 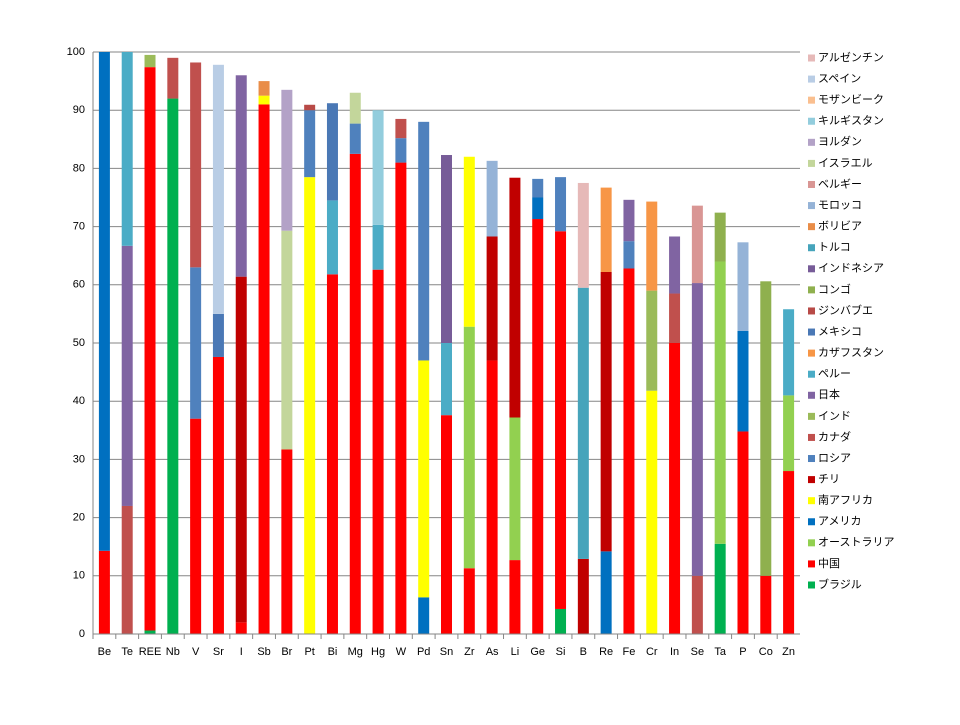 I want to click on x-tick-label: P, so click(x=742, y=652).